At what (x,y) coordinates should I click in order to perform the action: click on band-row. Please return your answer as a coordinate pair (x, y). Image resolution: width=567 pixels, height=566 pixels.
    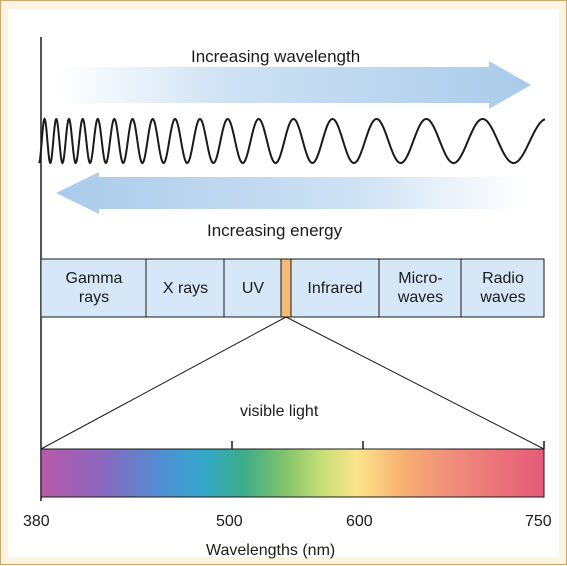
    Looking at the image, I should click on (292, 288).